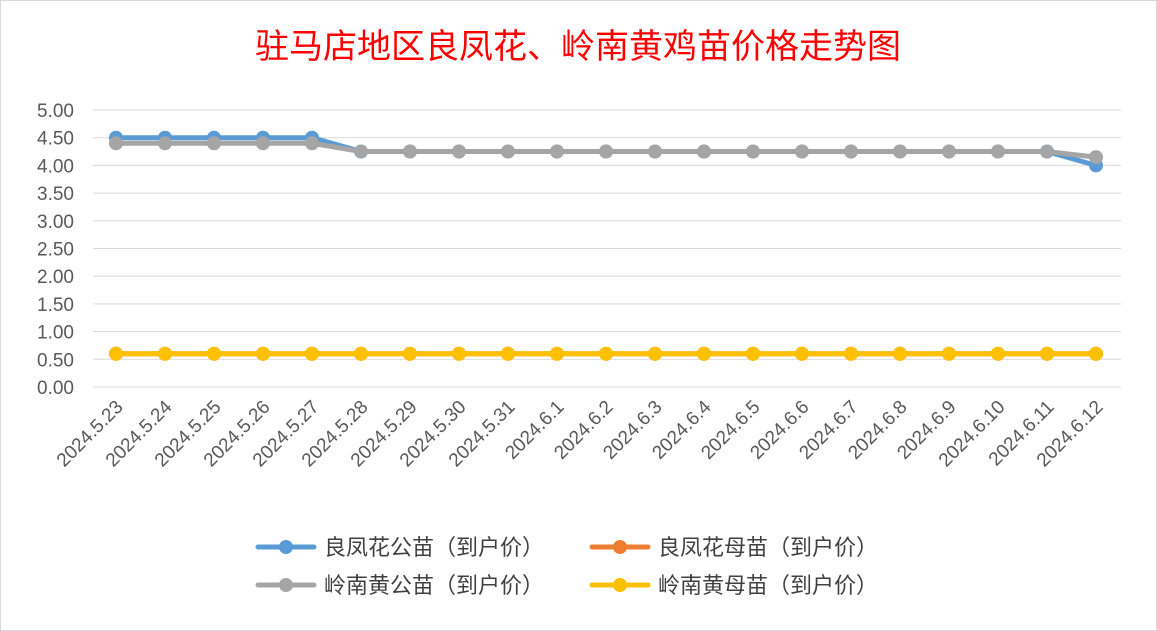 Image resolution: width=1157 pixels, height=631 pixels. I want to click on y-tick-label: 2.50, so click(55, 250).